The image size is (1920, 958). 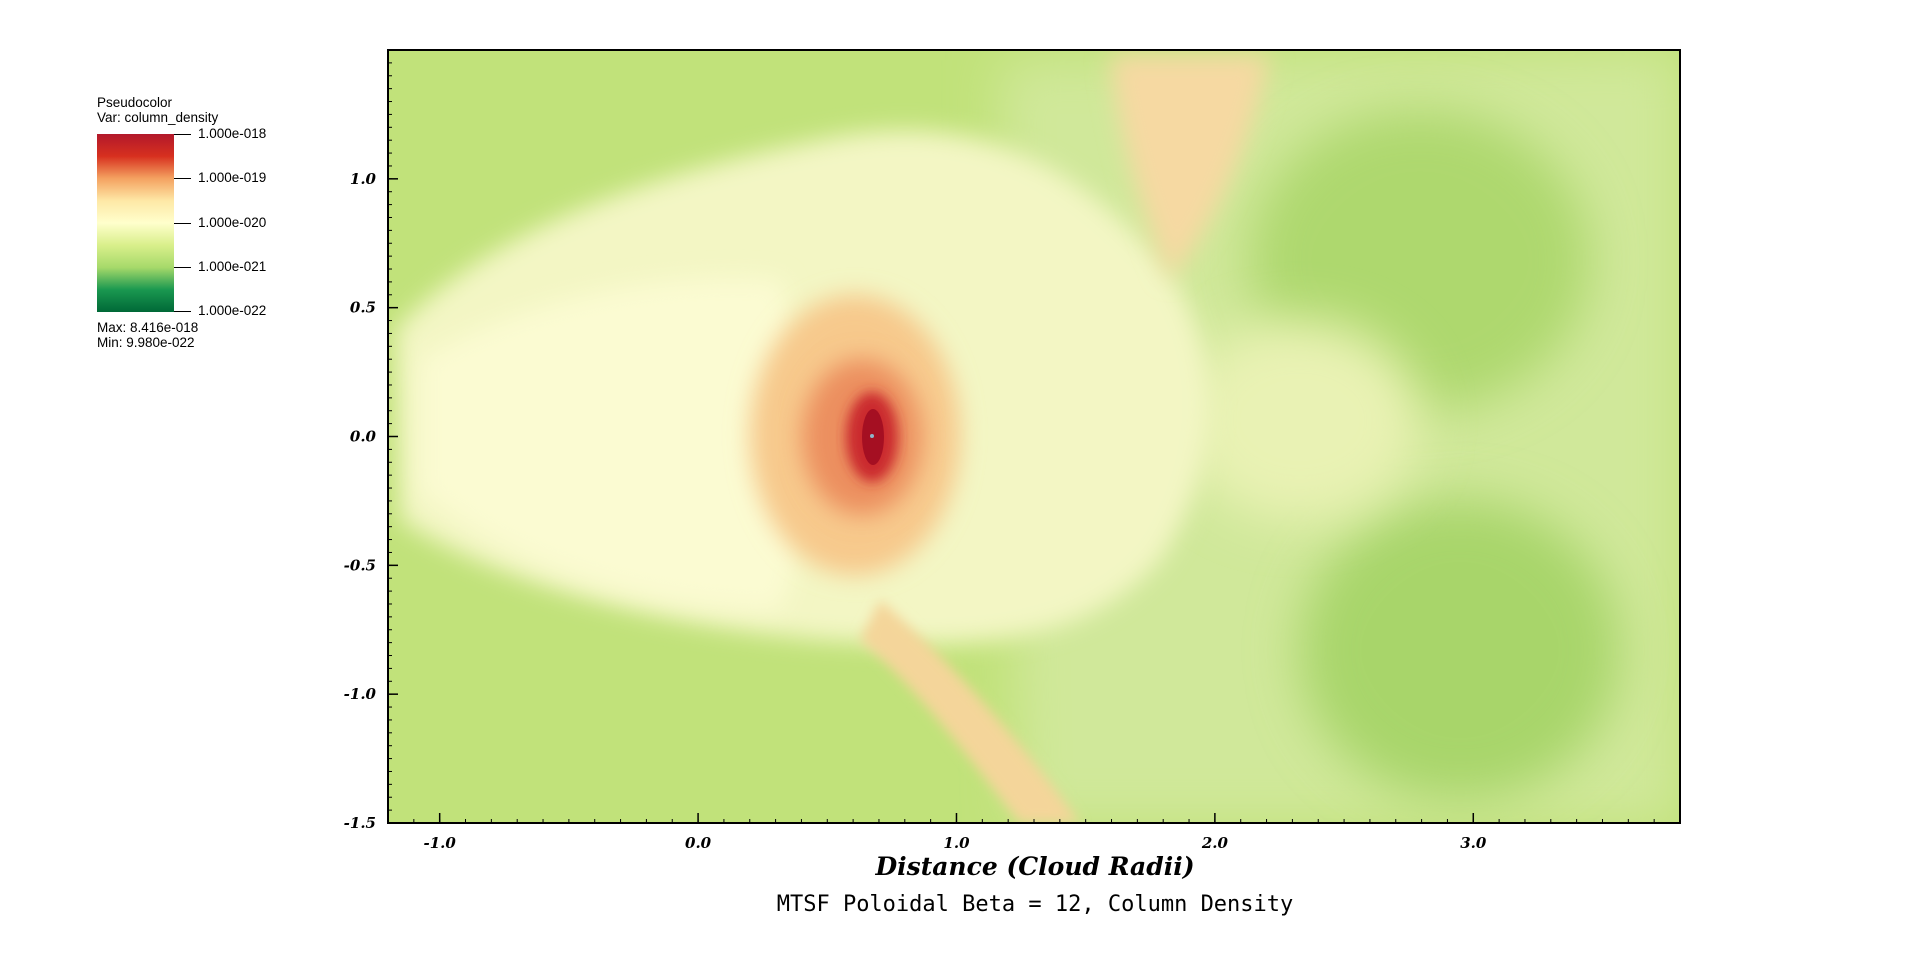 What do you see at coordinates (363, 437) in the screenshot?
I see `y-tick-label: 0.0` at bounding box center [363, 437].